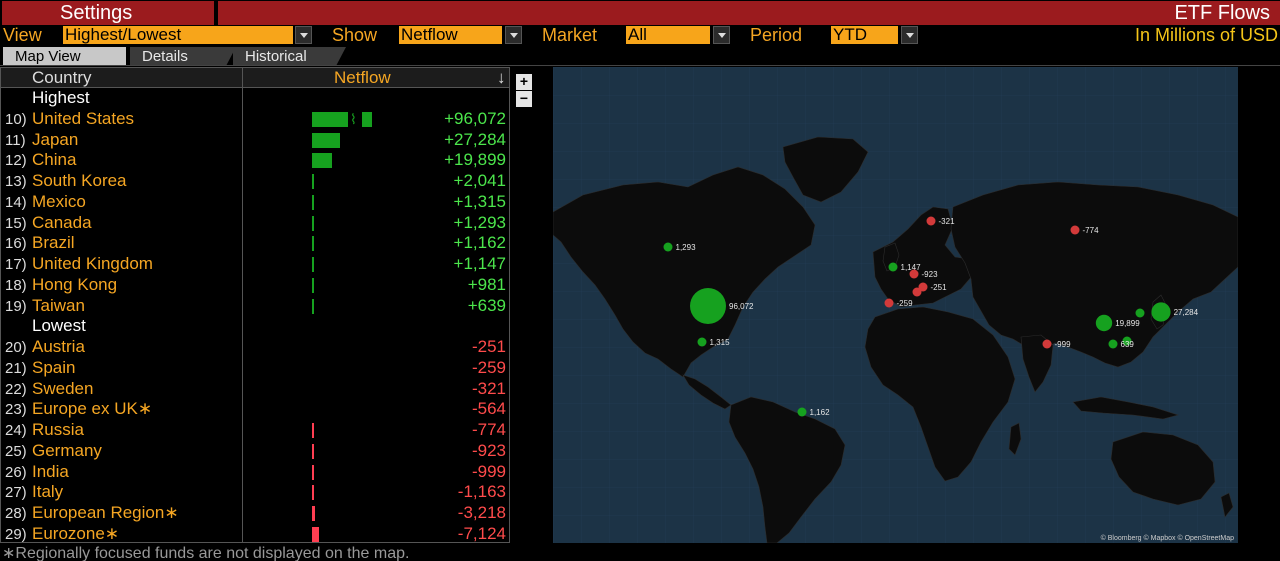 The height and width of the screenshot is (561, 1280). What do you see at coordinates (79, 180) in the screenshot?
I see `country-name: South Korea` at bounding box center [79, 180].